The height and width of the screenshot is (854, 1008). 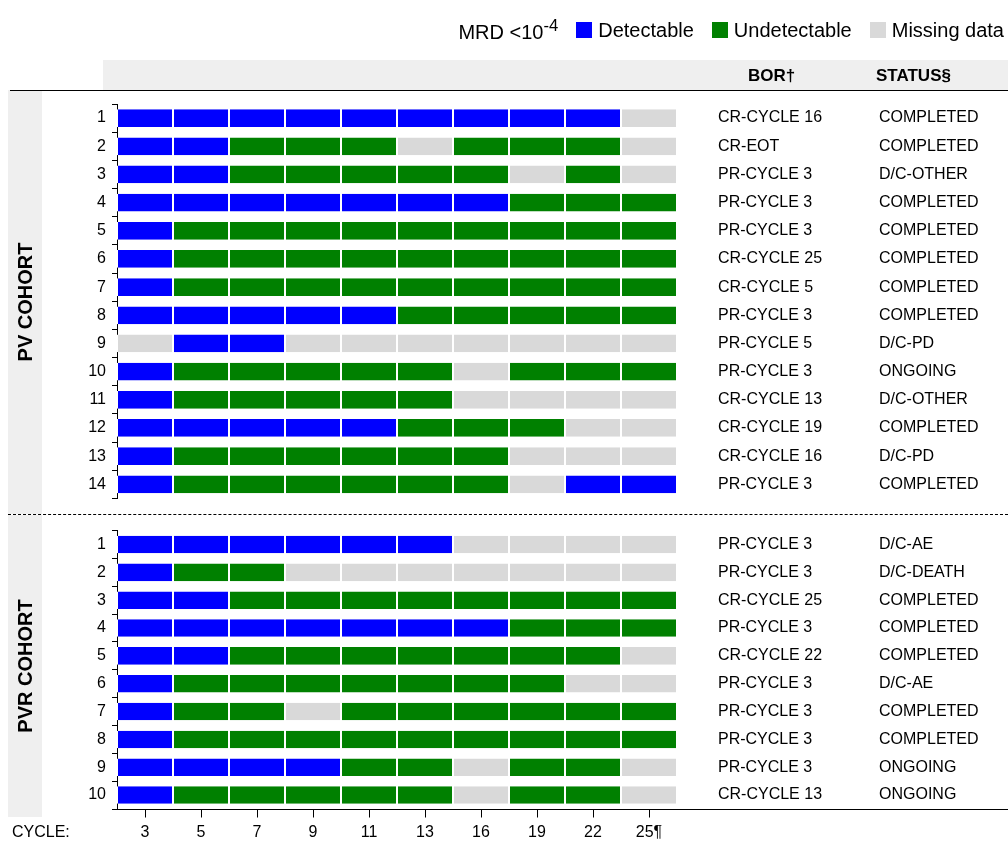 What do you see at coordinates (41, 832) in the screenshot?
I see `x-axis-title: CYCLE:` at bounding box center [41, 832].